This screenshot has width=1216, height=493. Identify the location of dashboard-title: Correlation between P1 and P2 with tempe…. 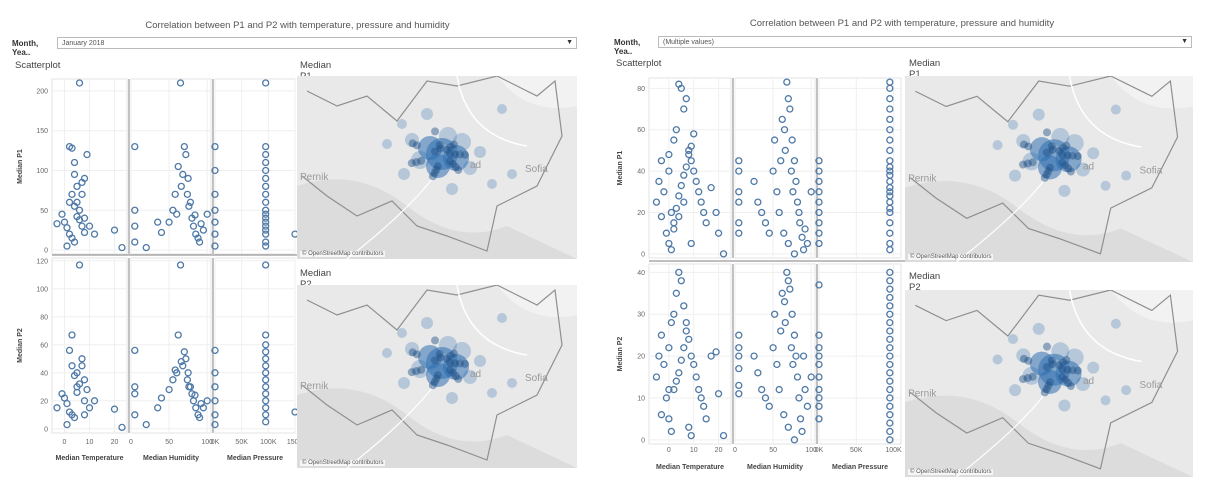
(902, 23).